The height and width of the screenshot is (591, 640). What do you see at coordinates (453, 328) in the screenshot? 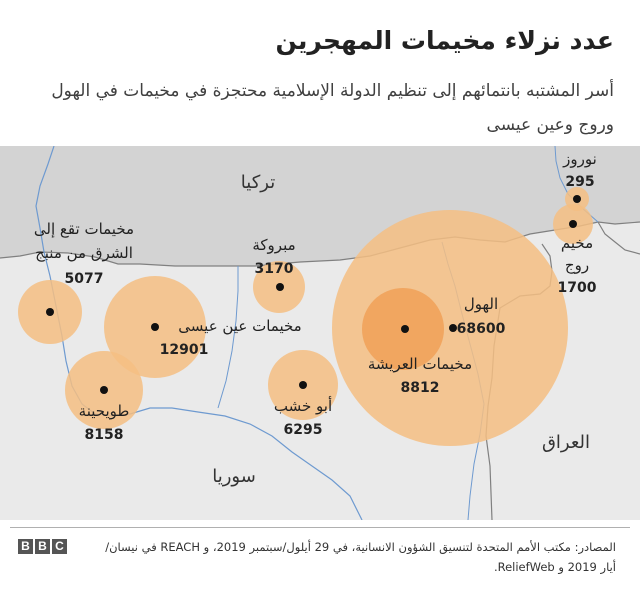
I see `dot-al-hol` at bounding box center [453, 328].